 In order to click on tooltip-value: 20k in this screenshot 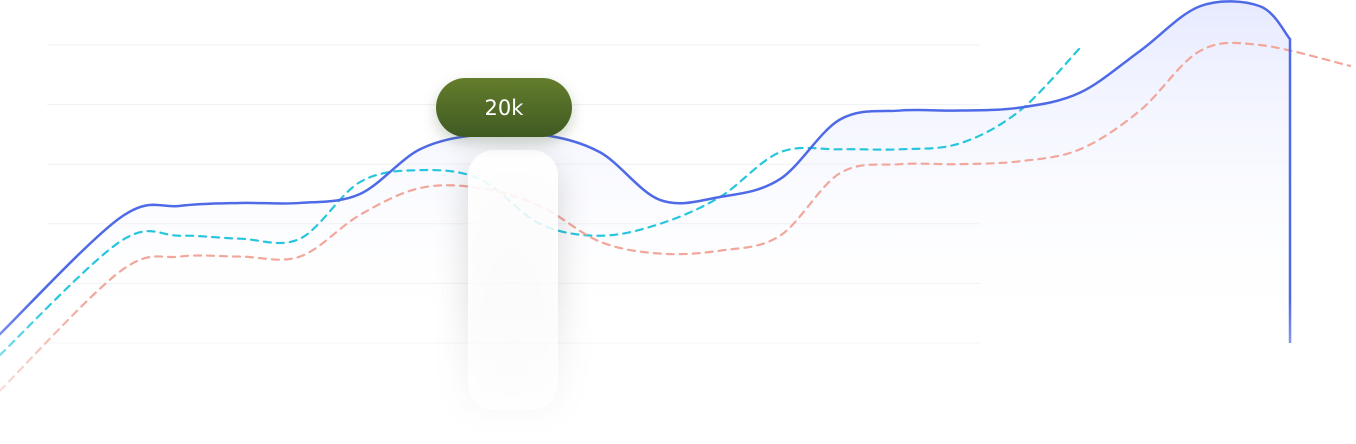, I will do `click(504, 107)`.